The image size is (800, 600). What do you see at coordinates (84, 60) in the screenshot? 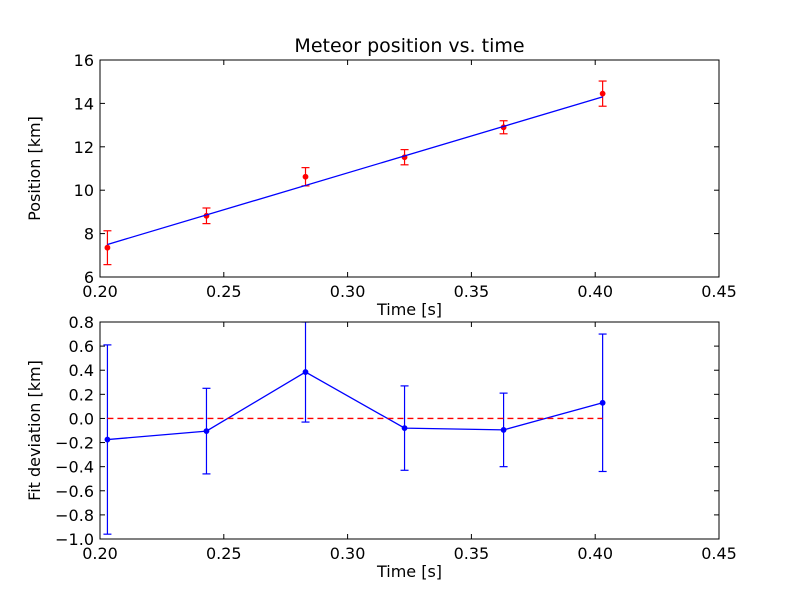
I see `y-tick-label: 16` at bounding box center [84, 60].